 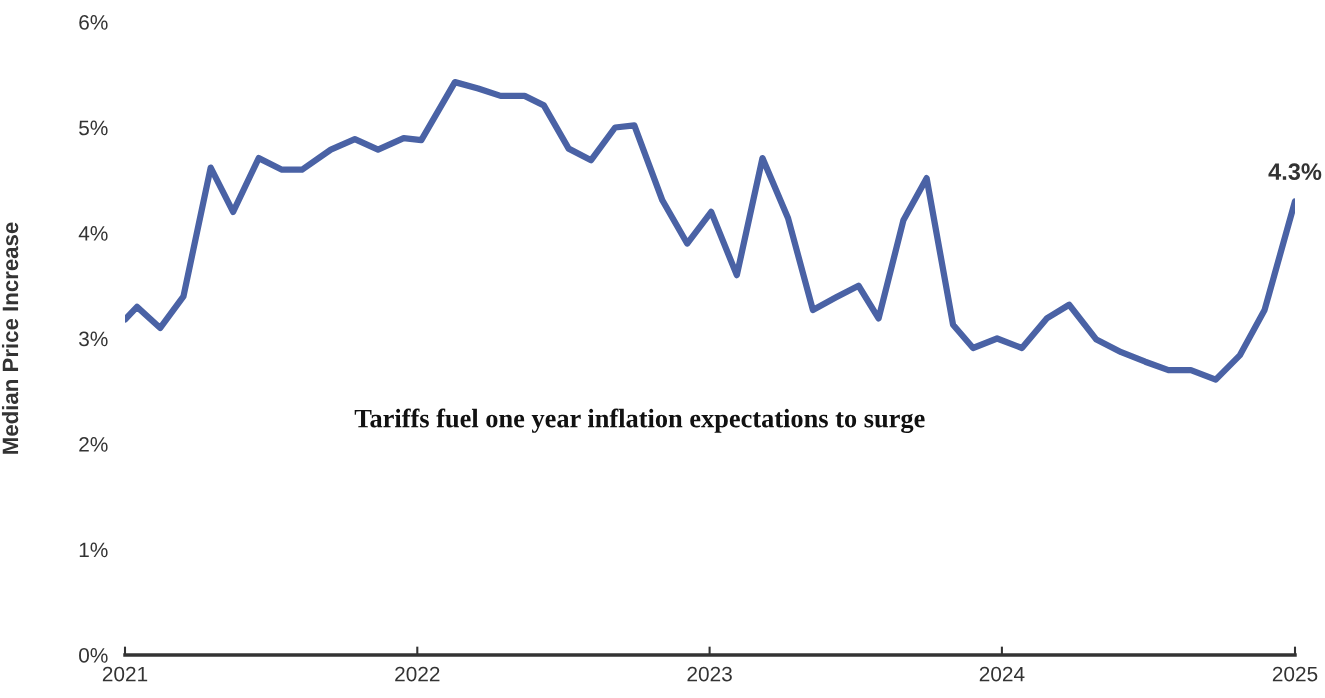 I want to click on y-tick-label: 4%, so click(x=93, y=233).